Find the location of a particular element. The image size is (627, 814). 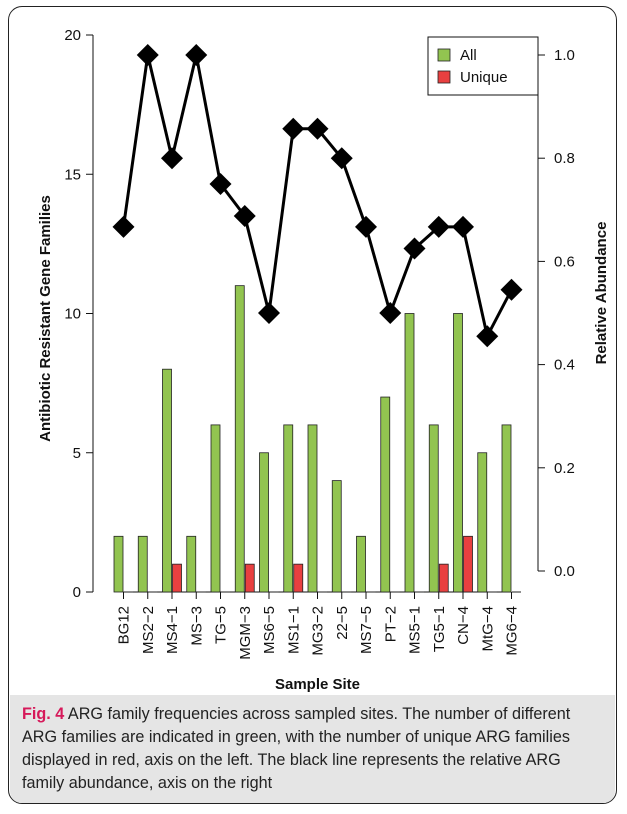

legend: All Unique is located at coordinates (483, 66).